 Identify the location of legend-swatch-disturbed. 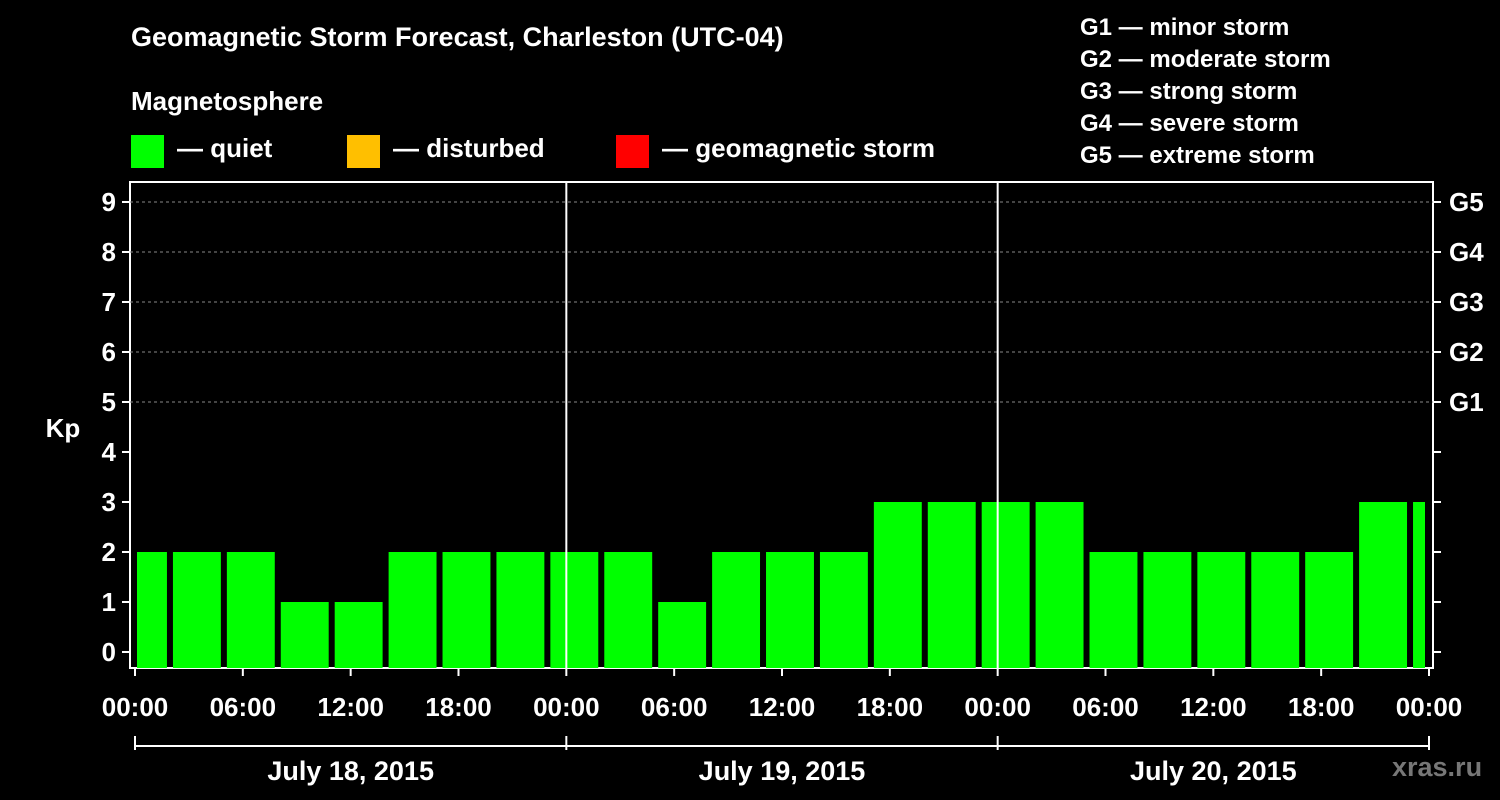
(363, 151).